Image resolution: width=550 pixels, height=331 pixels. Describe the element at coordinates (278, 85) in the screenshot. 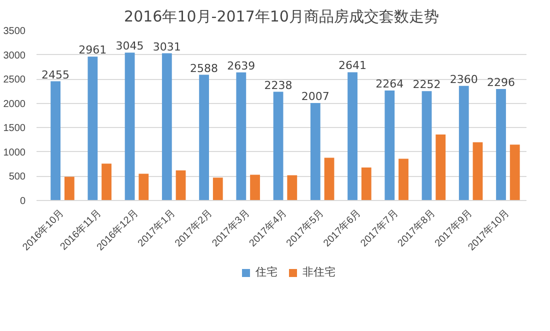

I see `data-label: 2238` at that location.